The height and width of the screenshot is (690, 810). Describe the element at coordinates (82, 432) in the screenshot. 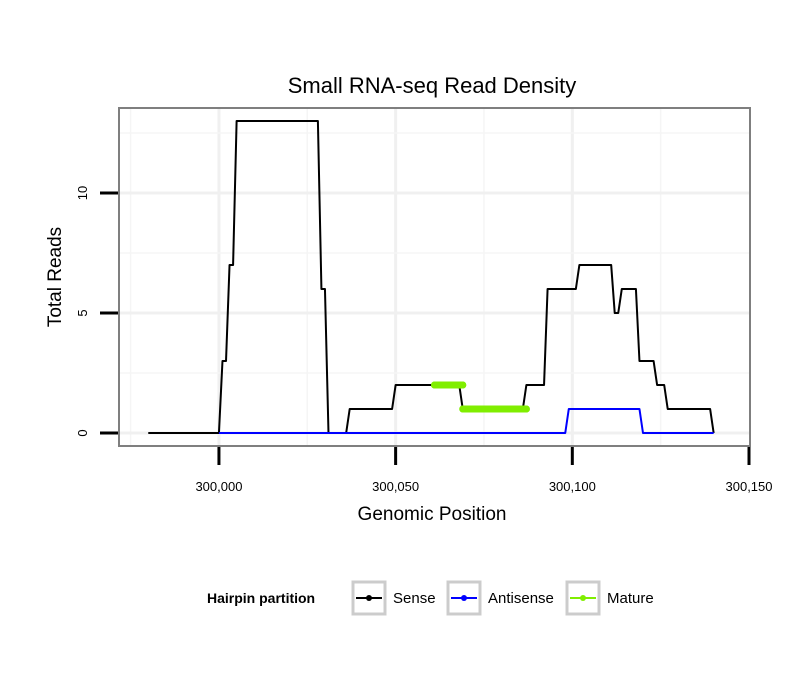

I see `y-tick-label: 0` at that location.